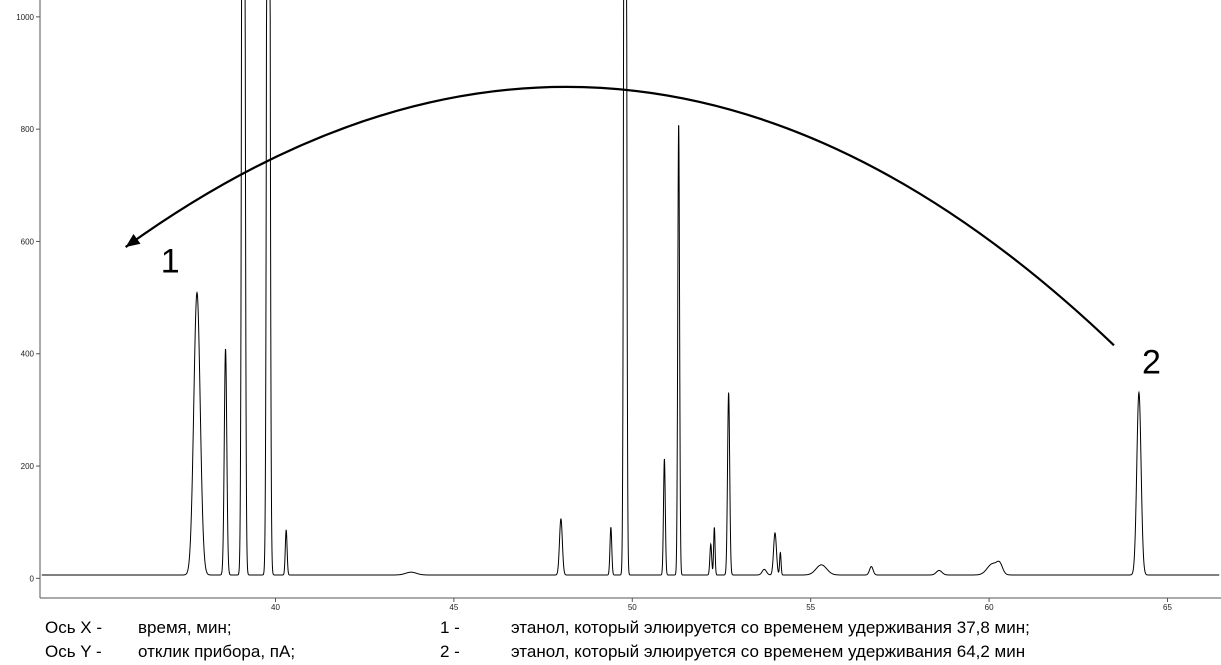 Image resolution: width=1221 pixels, height=665 pixels. I want to click on x-tick-label: 45, so click(453, 607).